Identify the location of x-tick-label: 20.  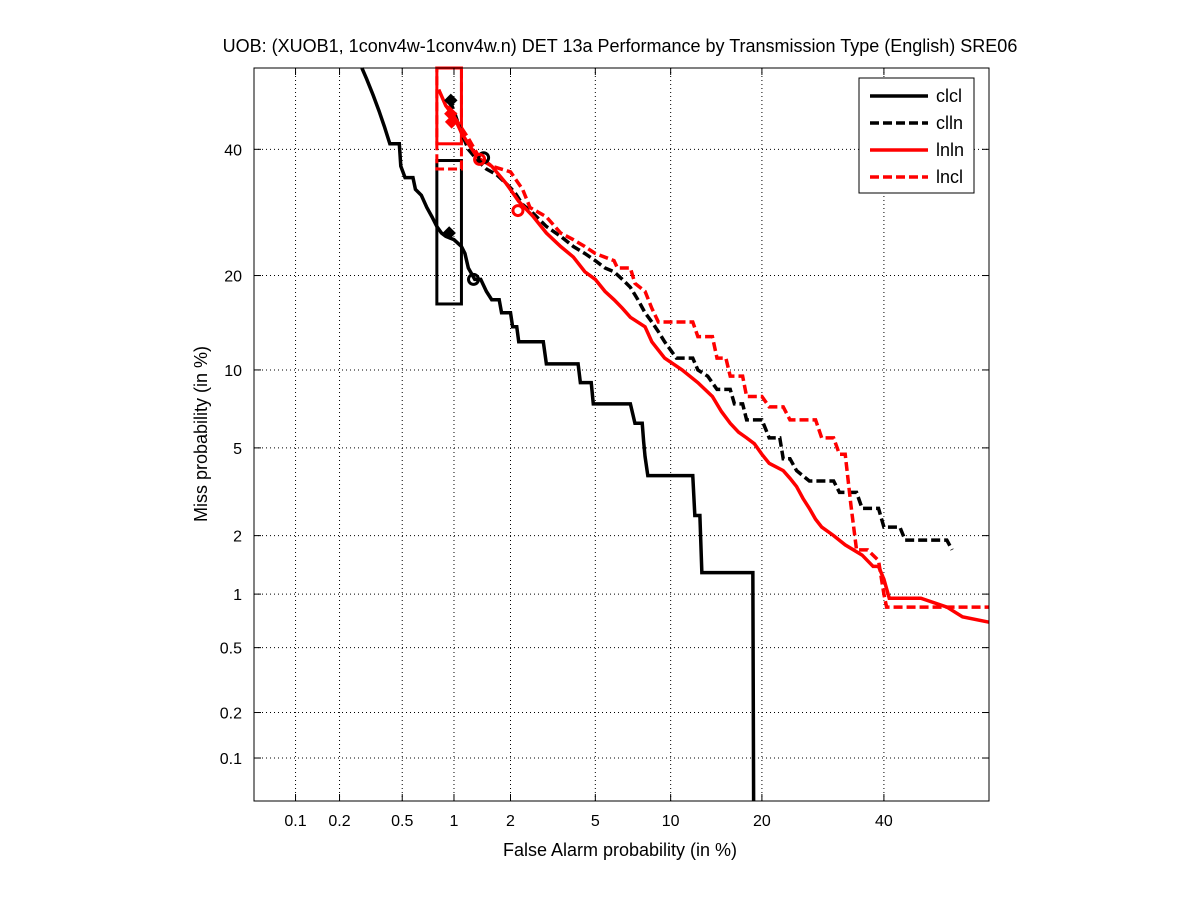
(762, 821).